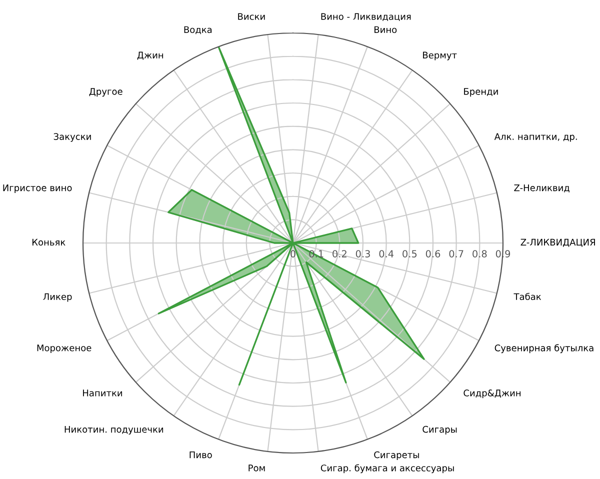 The image size is (600, 479). I want to click on spoke-label: Табак, so click(528, 296).